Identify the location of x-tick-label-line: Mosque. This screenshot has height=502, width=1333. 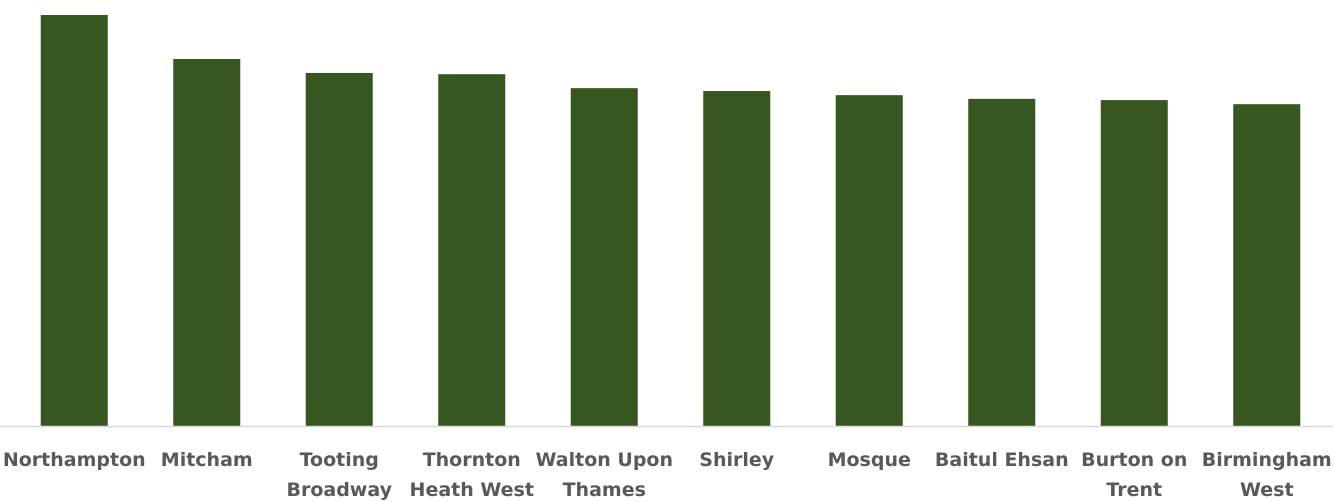
(869, 460).